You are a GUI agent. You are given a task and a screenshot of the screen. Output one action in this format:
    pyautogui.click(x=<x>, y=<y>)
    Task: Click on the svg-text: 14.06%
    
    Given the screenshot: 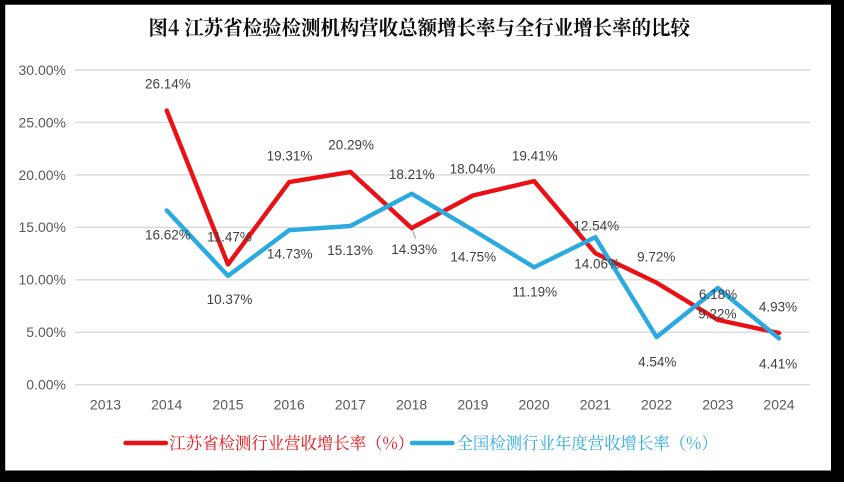 What is the action you would take?
    pyautogui.click(x=597, y=263)
    